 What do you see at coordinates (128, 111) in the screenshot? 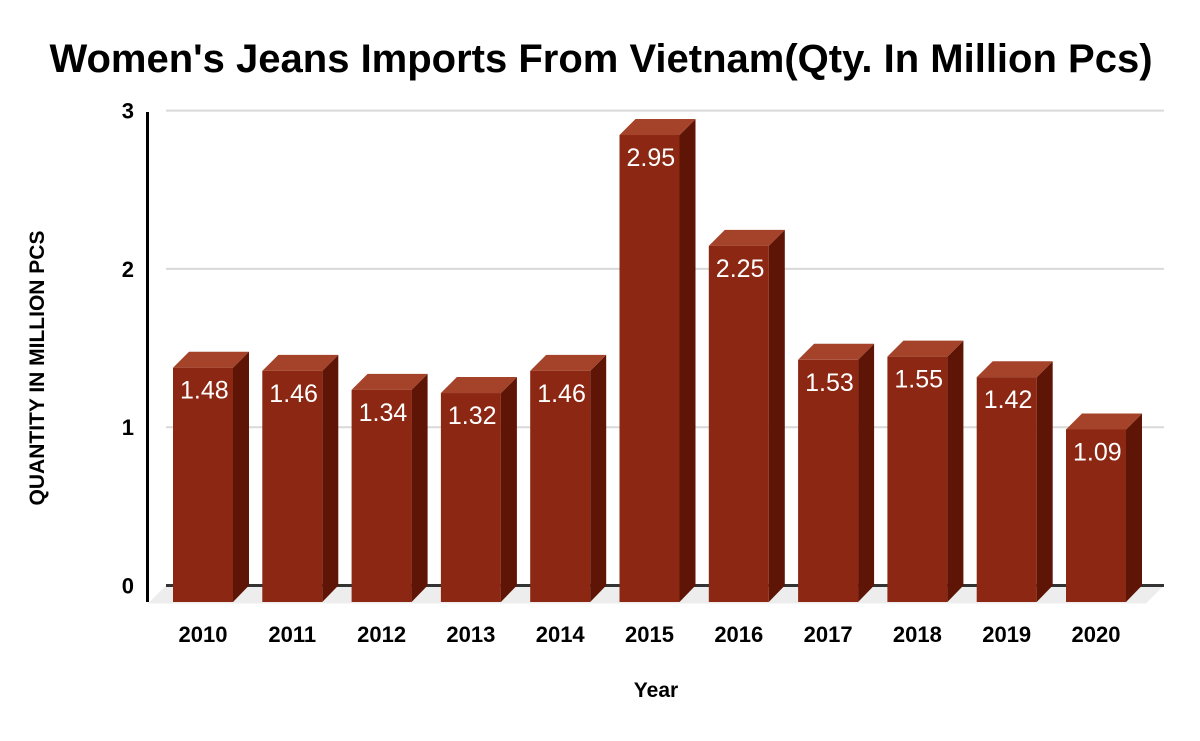
I see `y-tick-label-3: 3` at bounding box center [128, 111].